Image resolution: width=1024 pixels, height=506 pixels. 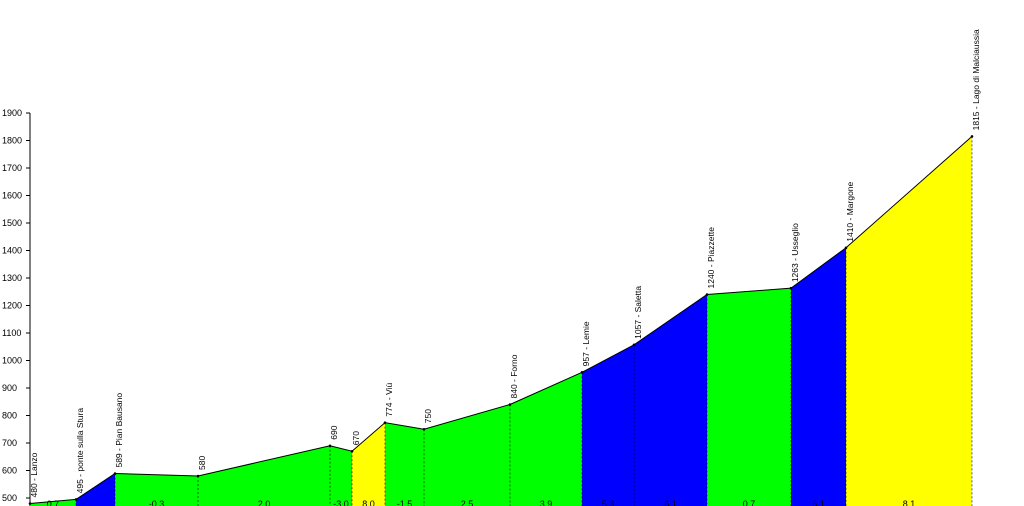 I want to click on waypoint-label: 840 - Forno, so click(x=514, y=376).